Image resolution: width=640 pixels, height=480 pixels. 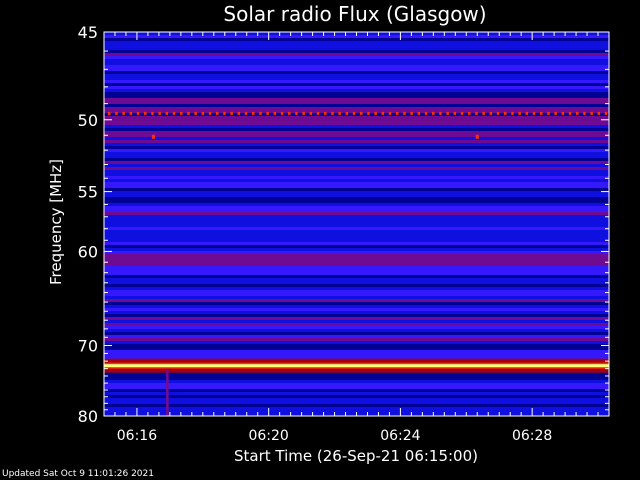 I want to click on x-tick-label: 06:20, so click(x=268, y=436).